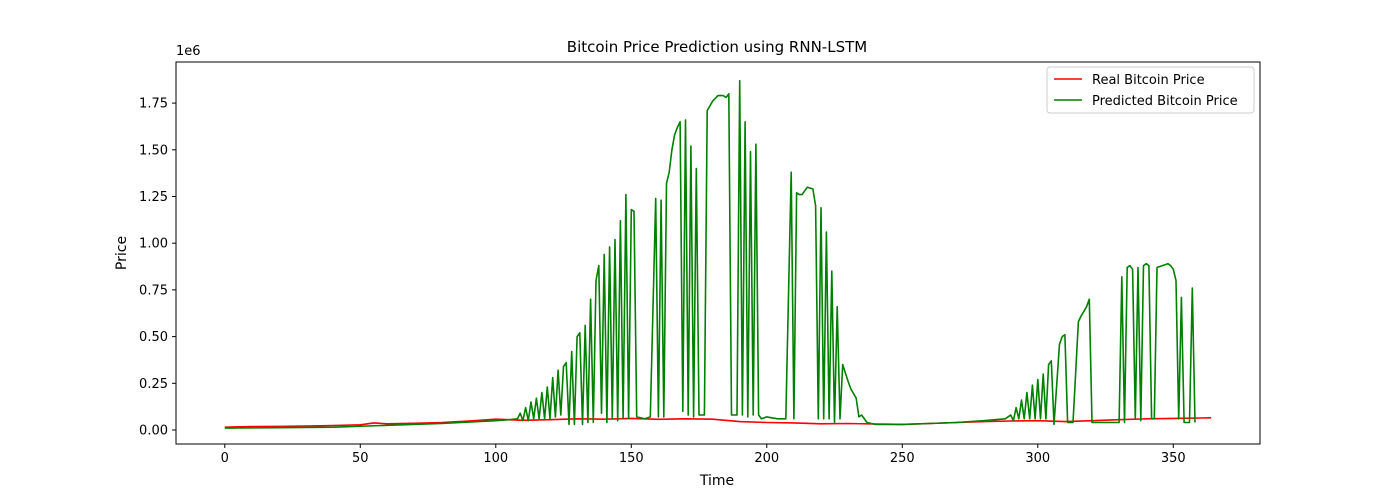 The height and width of the screenshot is (504, 1400). I want to click on x-tick-label: 0, so click(225, 458).